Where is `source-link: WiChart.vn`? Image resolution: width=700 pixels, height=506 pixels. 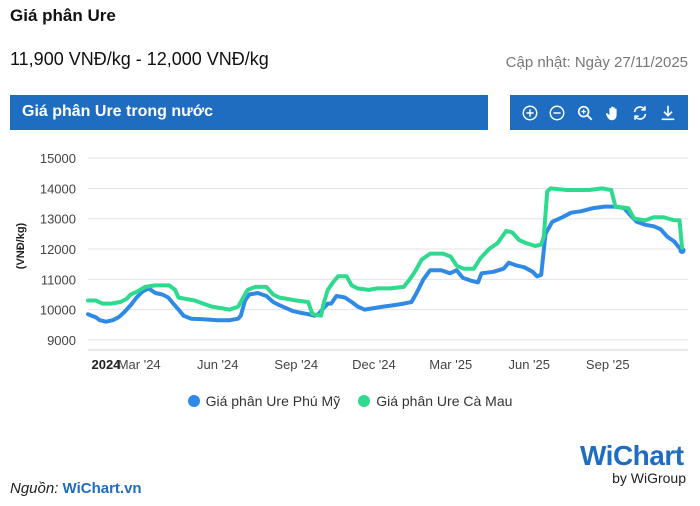 source-link: WiChart.vn is located at coordinates (102, 488).